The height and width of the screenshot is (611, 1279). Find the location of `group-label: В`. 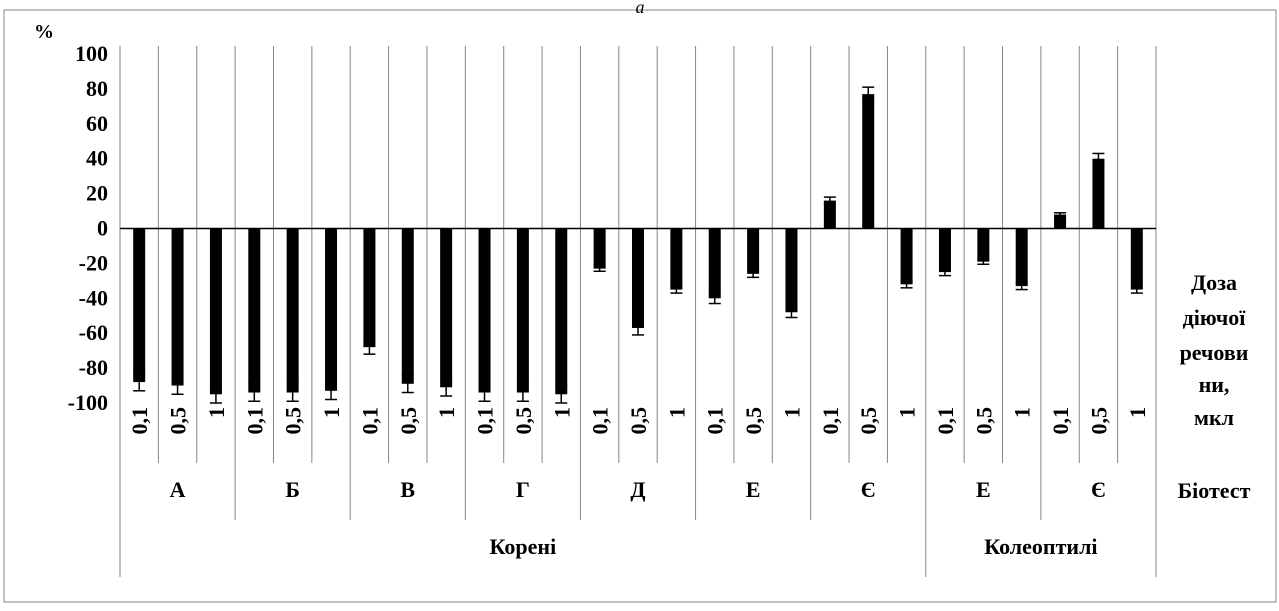

group-label: В is located at coordinates (407, 489).